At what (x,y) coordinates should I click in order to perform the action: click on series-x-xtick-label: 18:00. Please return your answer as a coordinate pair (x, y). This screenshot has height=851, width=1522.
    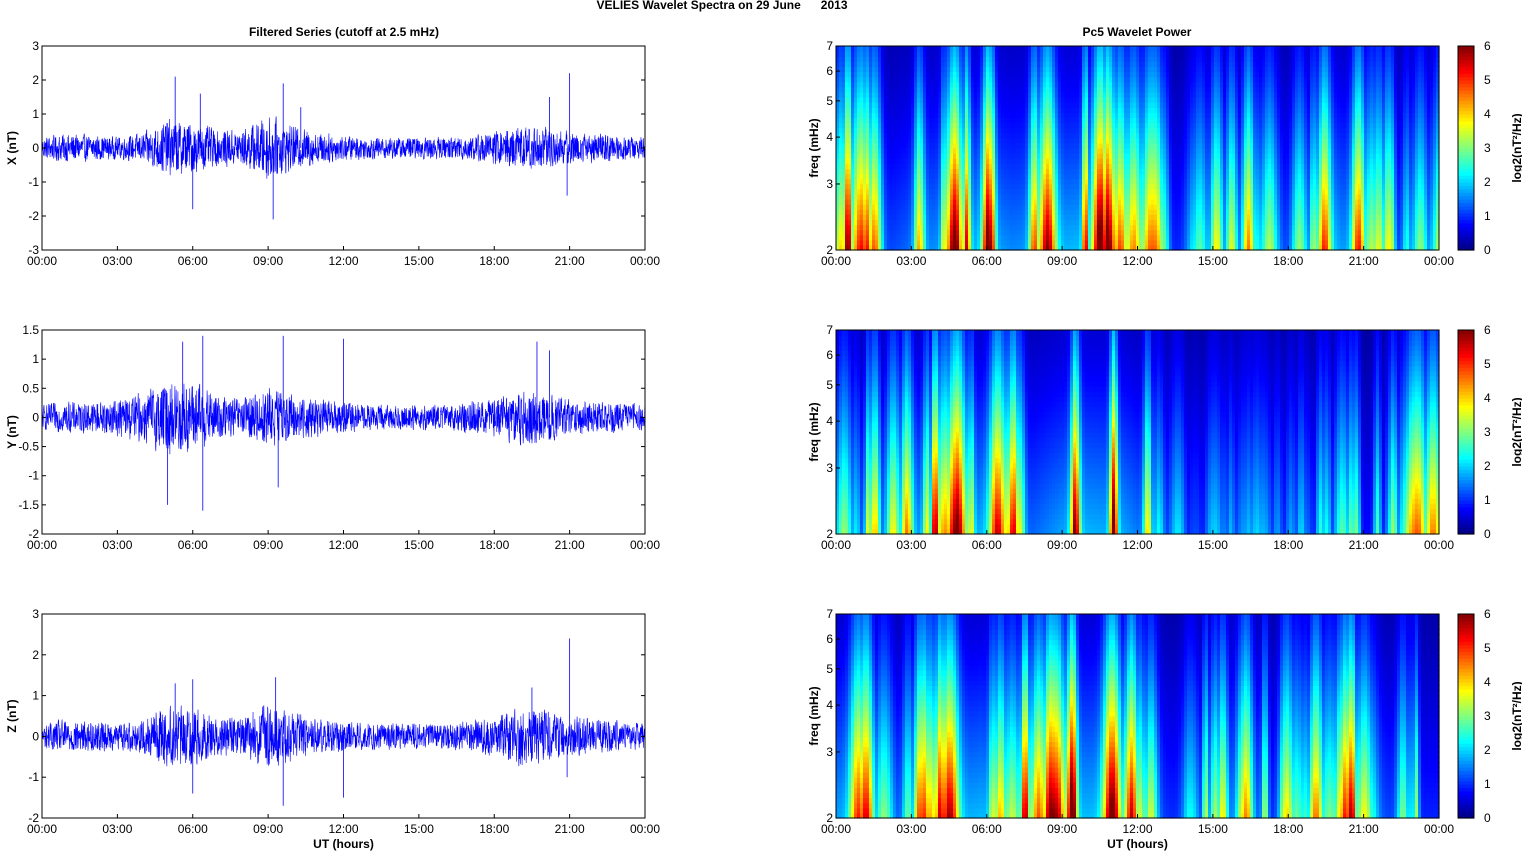
    Looking at the image, I should click on (494, 261).